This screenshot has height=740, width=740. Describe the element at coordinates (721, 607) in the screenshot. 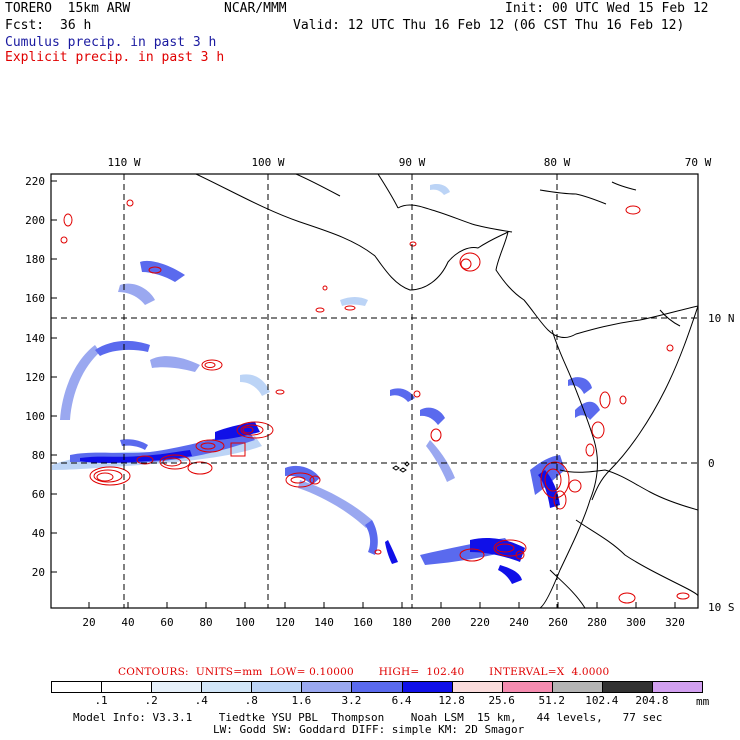

I see `lat-label: 10 S` at that location.